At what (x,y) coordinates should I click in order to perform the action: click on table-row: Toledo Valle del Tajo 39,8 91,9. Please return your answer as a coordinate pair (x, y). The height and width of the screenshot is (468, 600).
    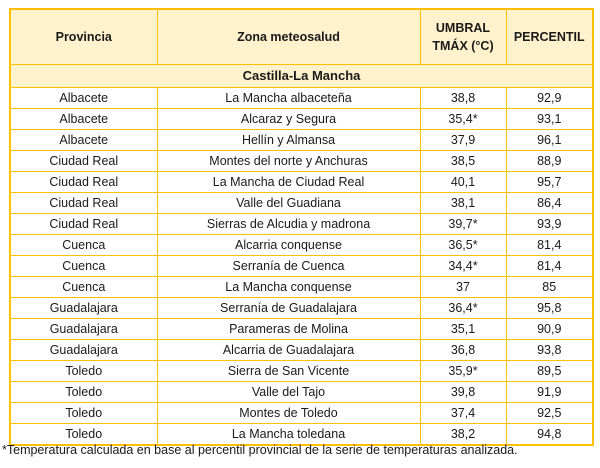
    Looking at the image, I should click on (301, 392).